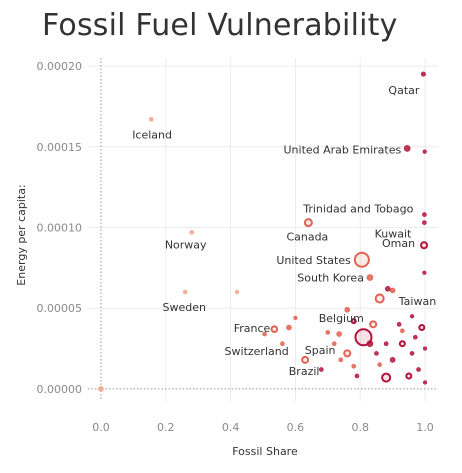 The image size is (462, 473). What do you see at coordinates (387, 289) in the screenshot?
I see `data-point-taiwan` at bounding box center [387, 289].